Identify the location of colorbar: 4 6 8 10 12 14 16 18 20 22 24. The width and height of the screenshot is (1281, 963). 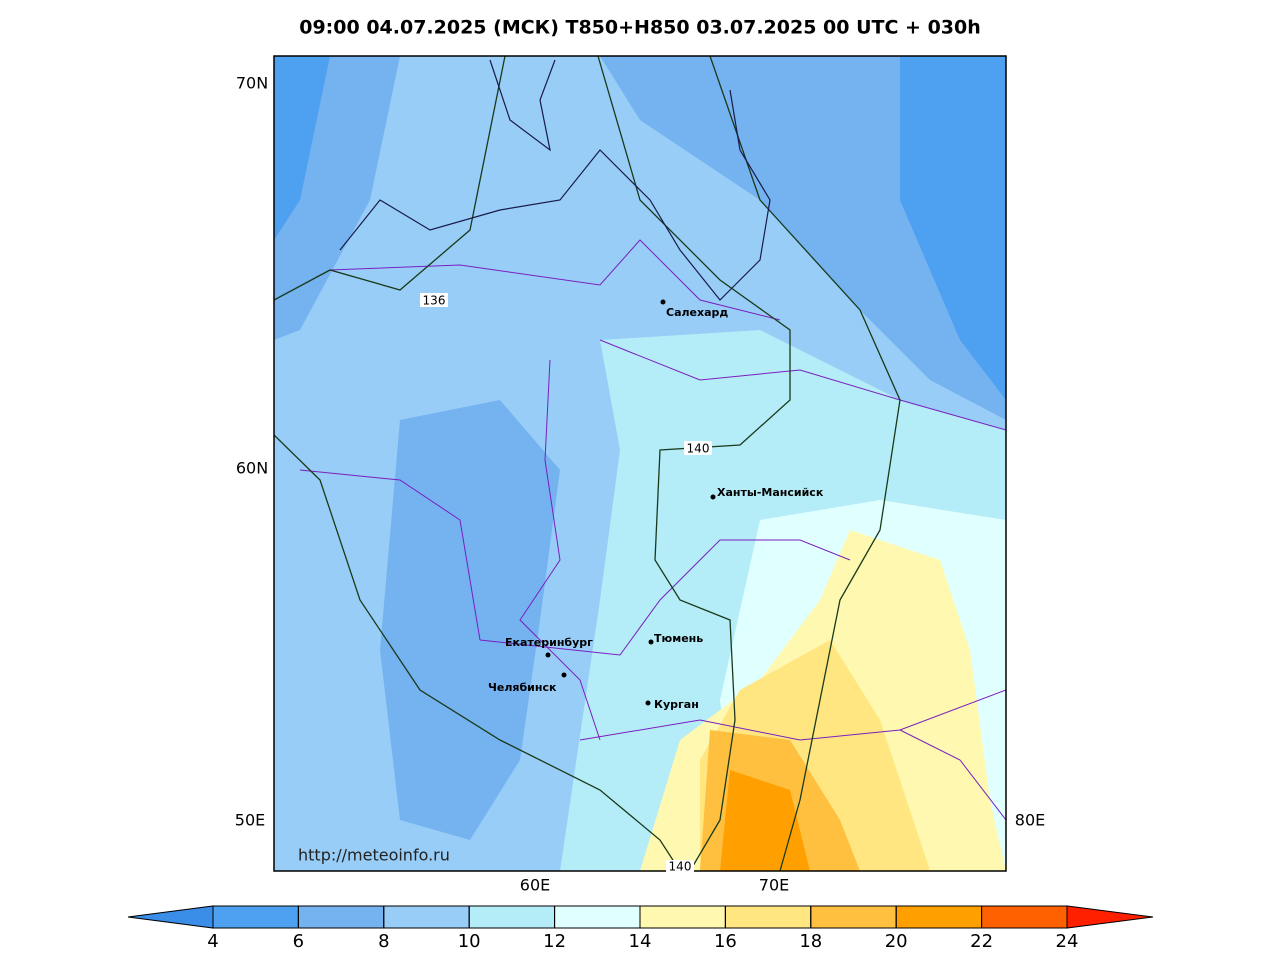
(640, 928).